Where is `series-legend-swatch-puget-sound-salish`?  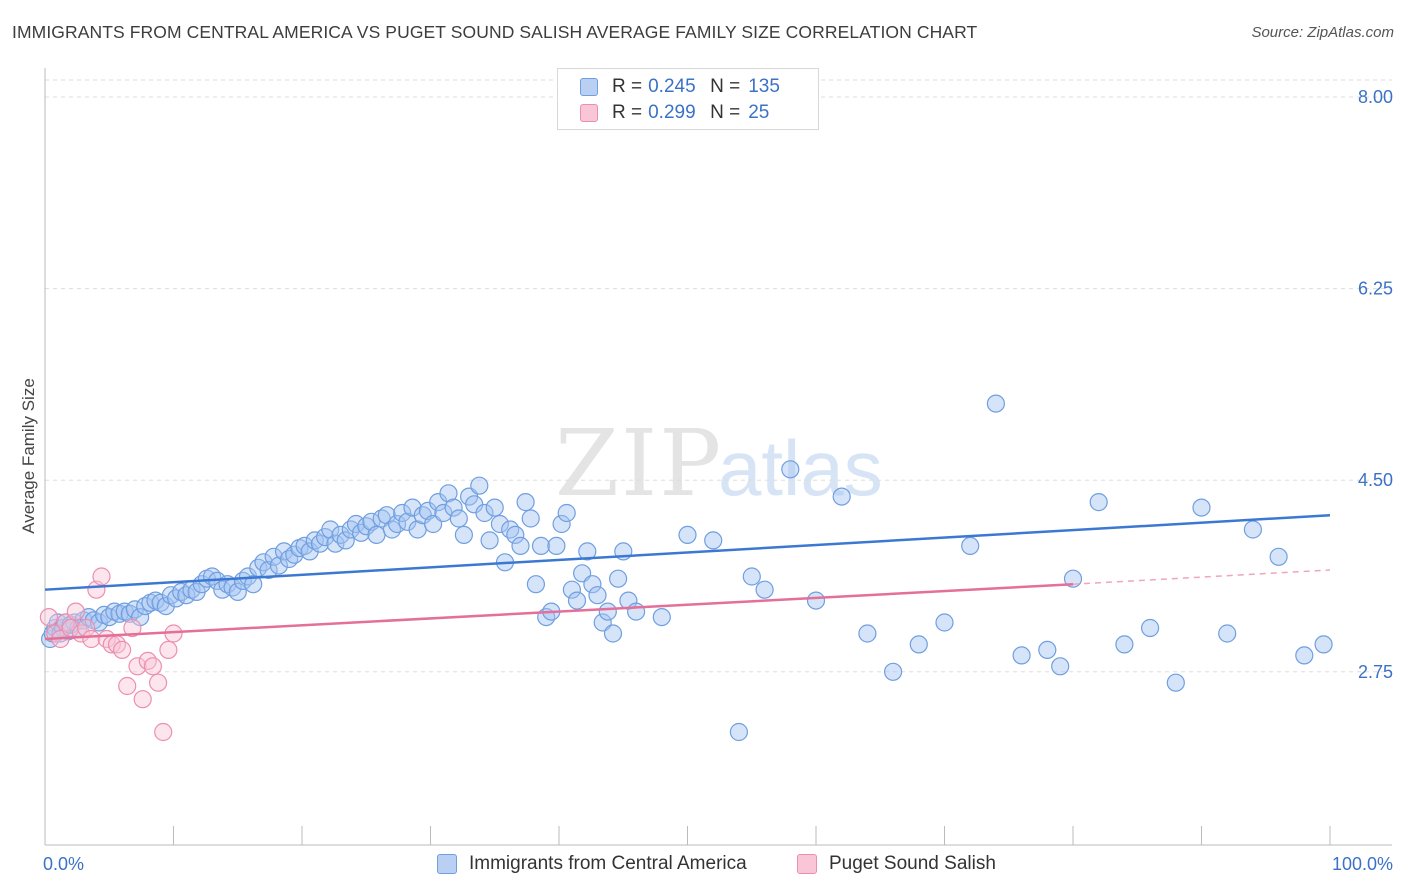 series-legend-swatch-puget-sound-salish is located at coordinates (807, 864).